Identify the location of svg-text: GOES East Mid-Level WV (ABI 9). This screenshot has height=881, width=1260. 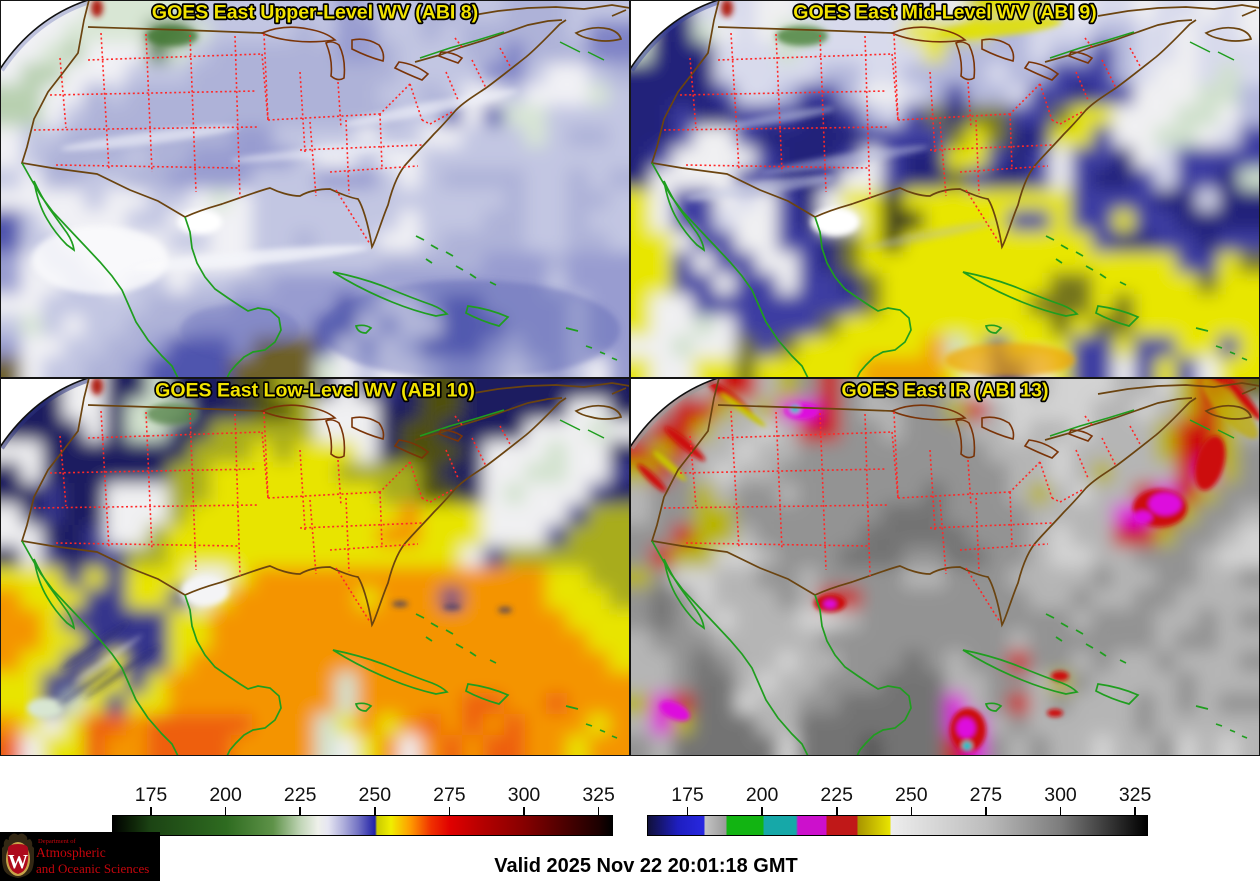
(944, 13).